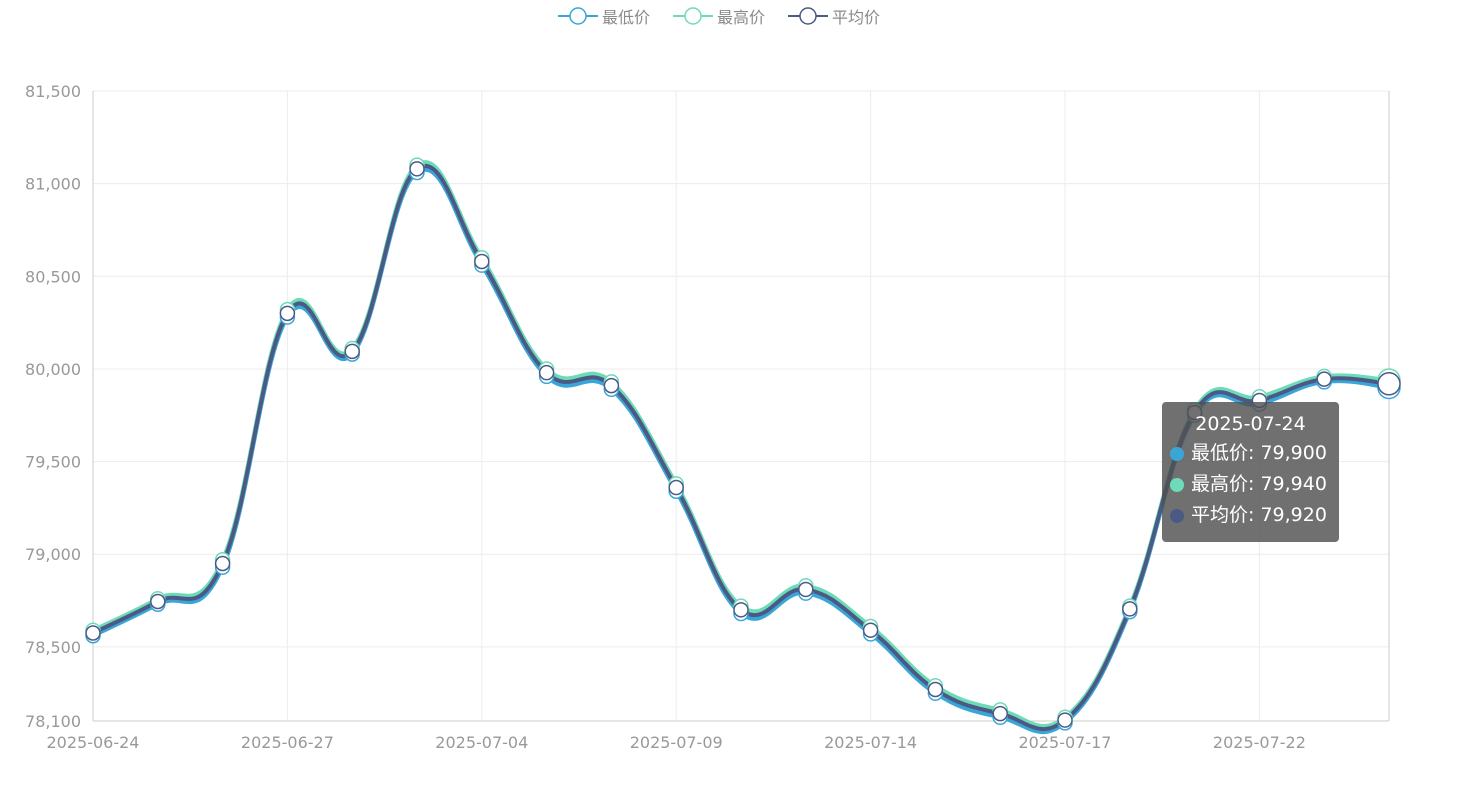  I want to click on tooltip-value: 平均价: 79,920, so click(1259, 515).